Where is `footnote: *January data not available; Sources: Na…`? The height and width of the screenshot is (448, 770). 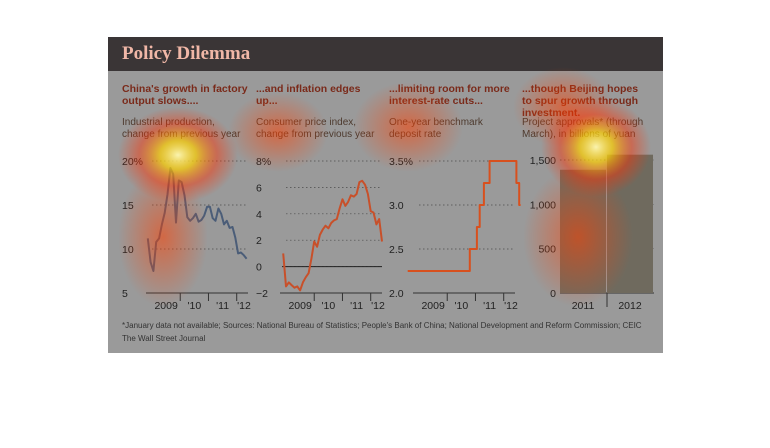
footnote: *January data not available; Sources: Na… is located at coordinates (382, 325).